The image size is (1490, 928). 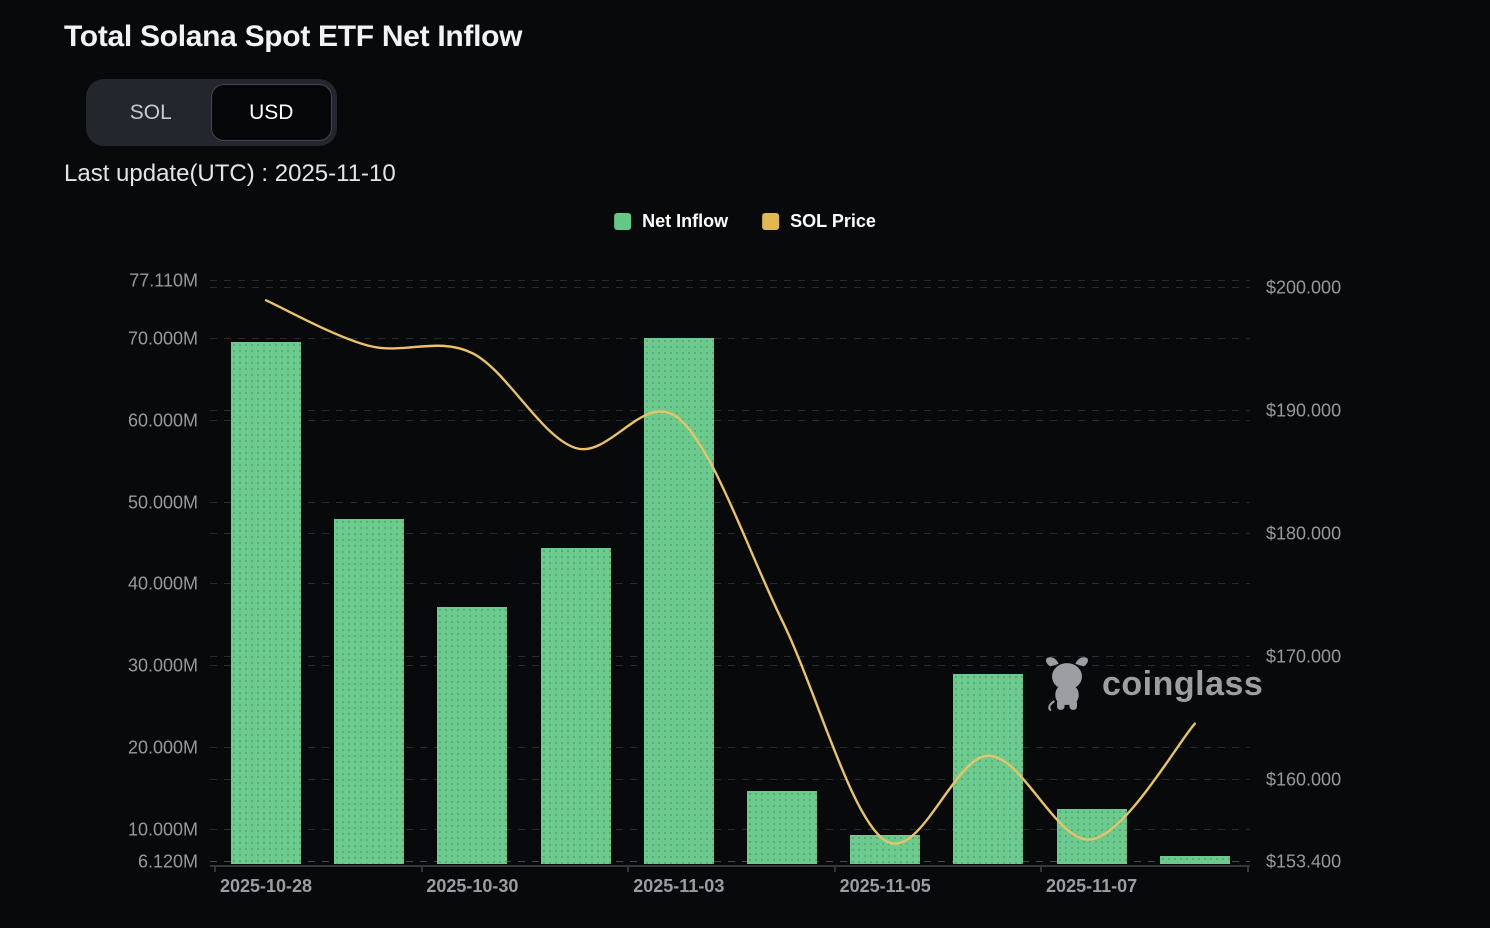 I want to click on y-axis-left-label: 30.000M, so click(x=162, y=665).